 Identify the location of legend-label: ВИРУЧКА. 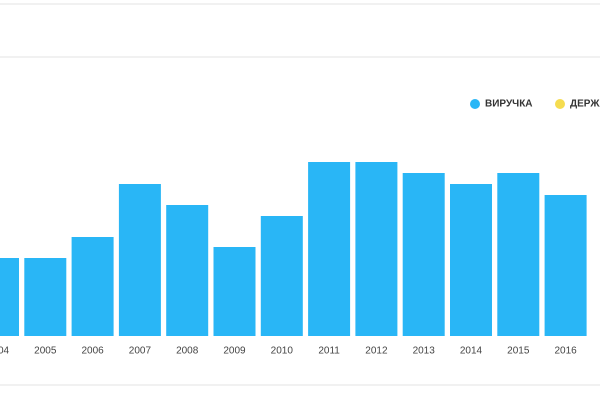
(509, 104).